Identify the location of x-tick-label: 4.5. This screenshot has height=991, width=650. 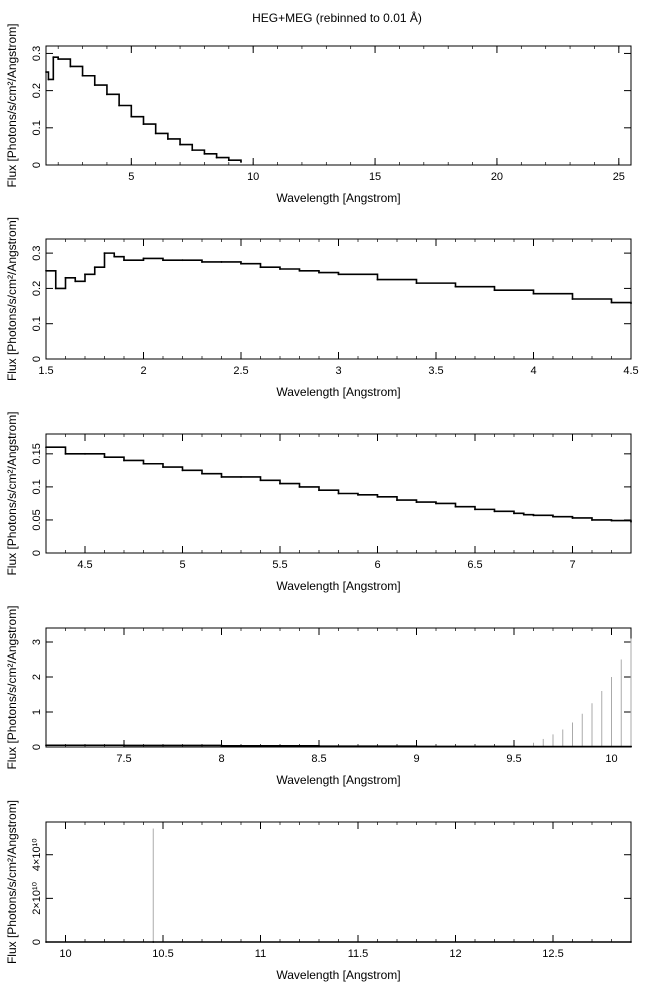
(630, 371).